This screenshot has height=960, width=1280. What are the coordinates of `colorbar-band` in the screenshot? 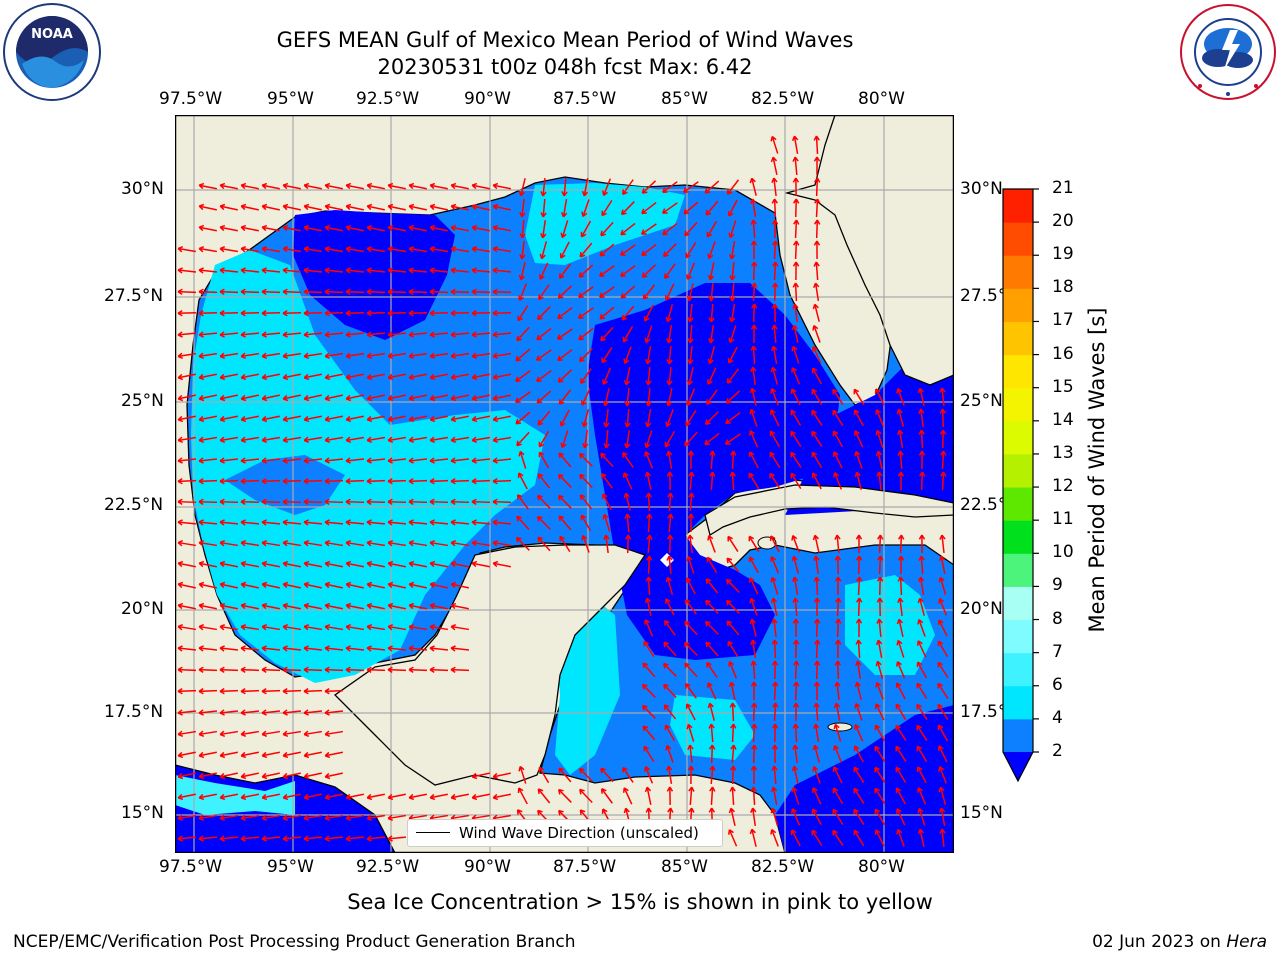 It's located at (1018, 702).